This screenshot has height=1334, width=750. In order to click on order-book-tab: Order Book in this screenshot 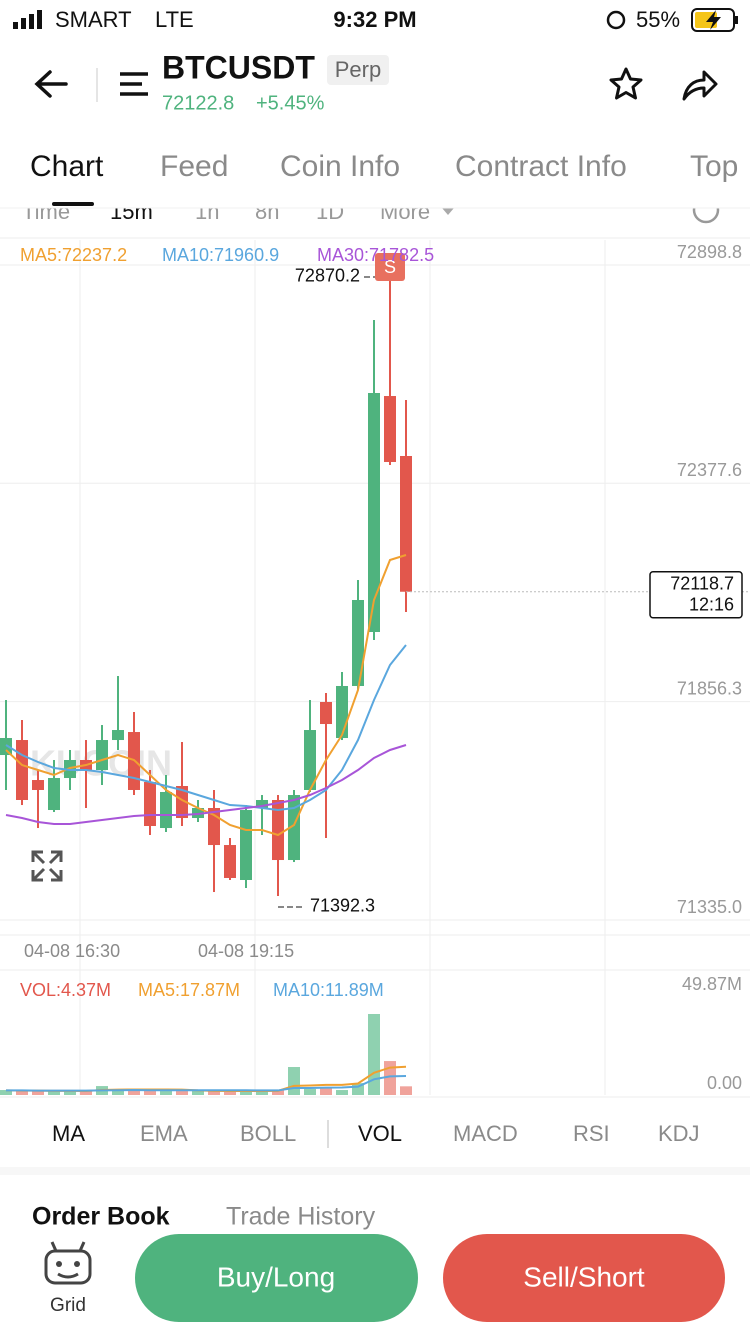, I will do `click(101, 1217)`.